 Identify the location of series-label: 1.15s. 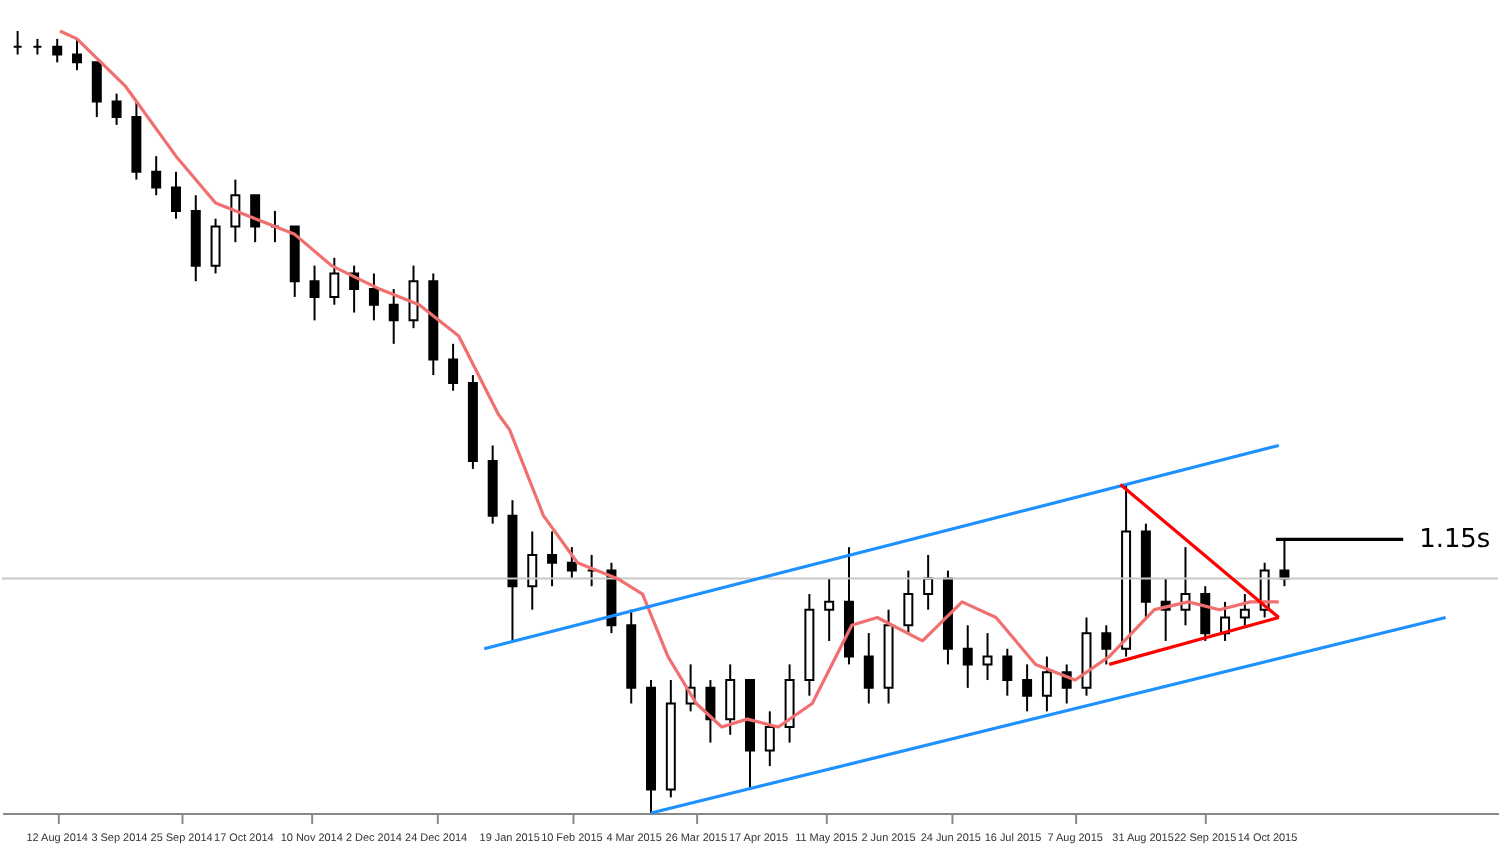
(1455, 540).